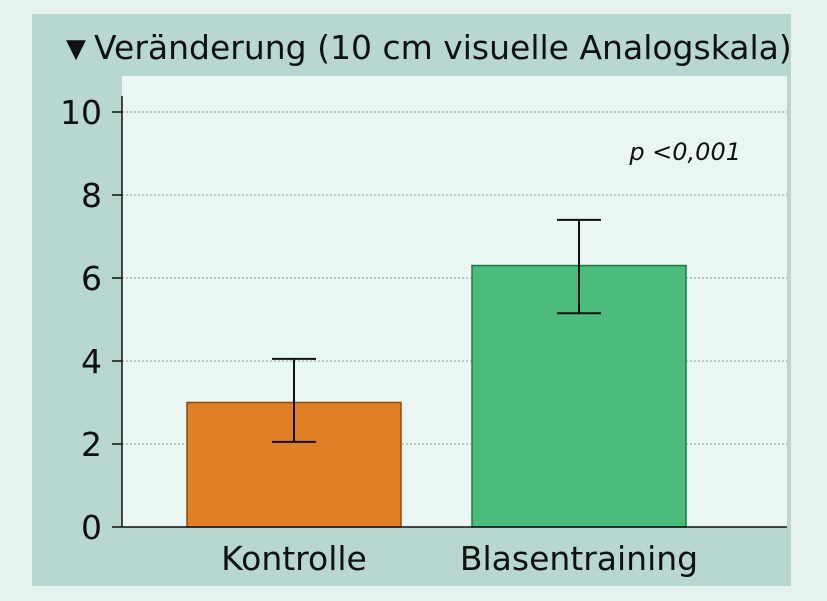 The width and height of the screenshot is (827, 601). What do you see at coordinates (579, 558) in the screenshot?
I see `x-tick-label: Blasentraining` at bounding box center [579, 558].